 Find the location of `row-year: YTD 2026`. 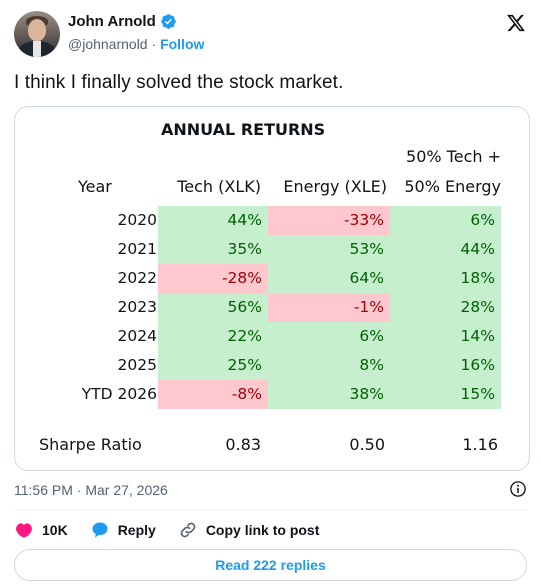

row-year: YTD 2026 is located at coordinates (119, 394).